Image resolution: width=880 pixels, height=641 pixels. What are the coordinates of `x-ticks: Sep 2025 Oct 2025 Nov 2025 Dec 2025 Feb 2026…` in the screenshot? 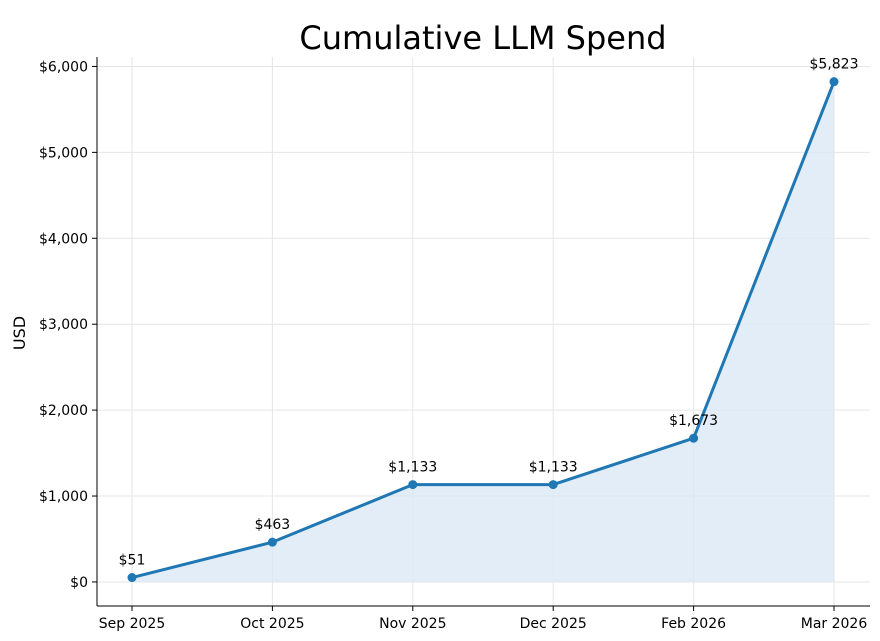 It's located at (483, 619).